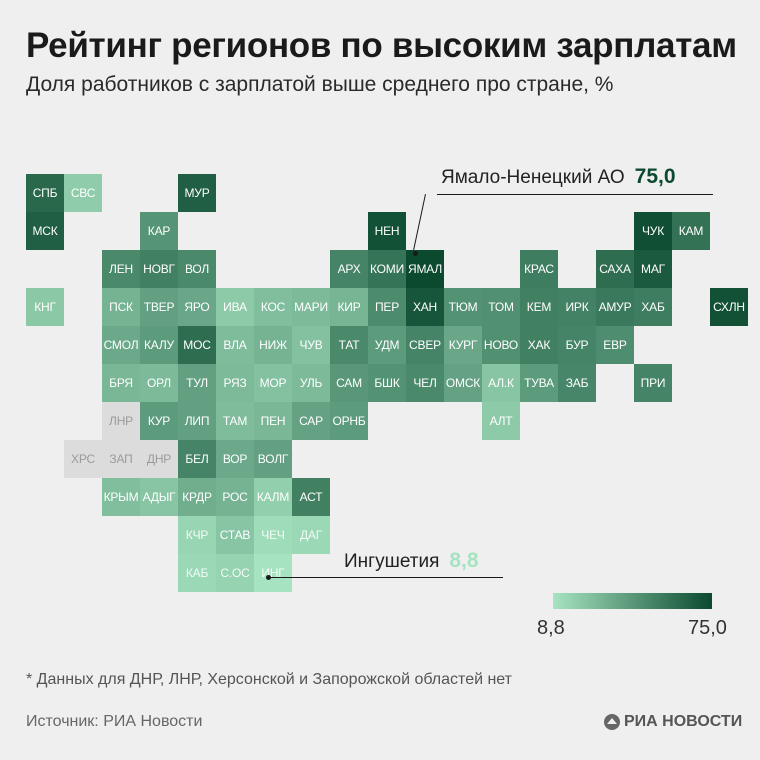 This screenshot has height=760, width=760. What do you see at coordinates (45, 231) in the screenshot?
I see `region-tile: МСК` at bounding box center [45, 231].